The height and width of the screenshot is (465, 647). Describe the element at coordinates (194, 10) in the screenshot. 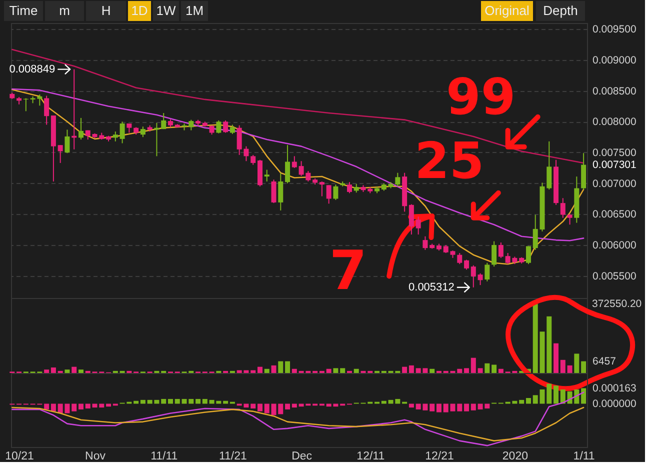

I see `text: 1M` at that location.